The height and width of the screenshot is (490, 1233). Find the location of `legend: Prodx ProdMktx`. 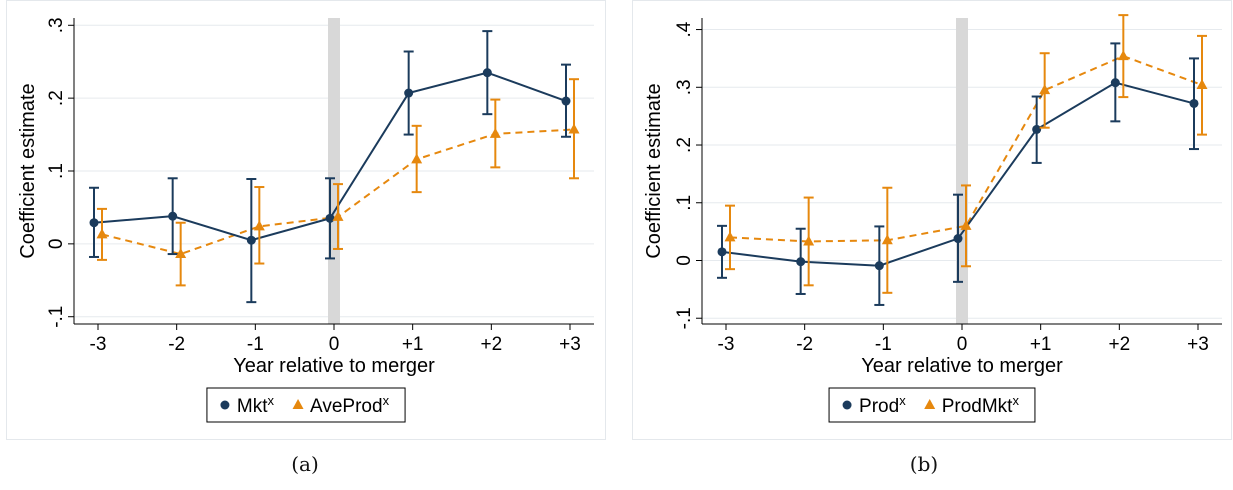

legend: Prodx ProdMktx is located at coordinates (932, 405).